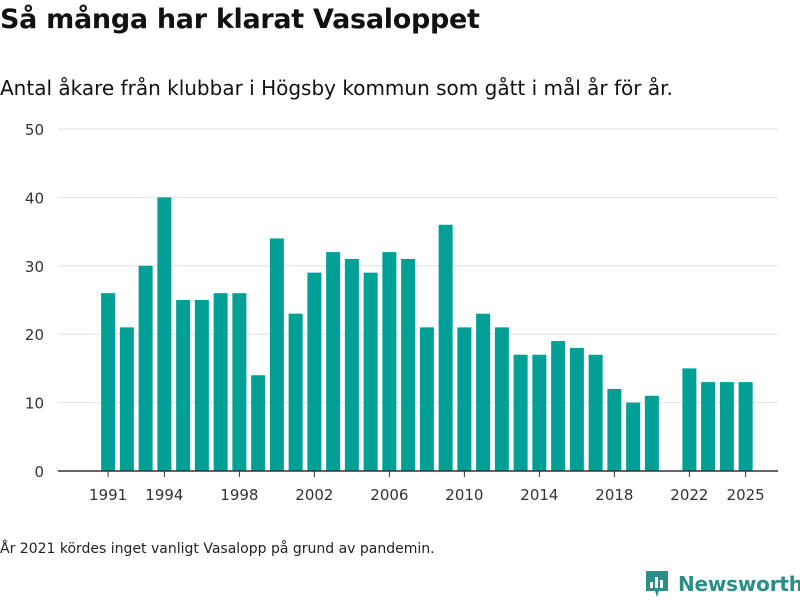 The width and height of the screenshot is (800, 600). I want to click on bar-2023, so click(708, 426).